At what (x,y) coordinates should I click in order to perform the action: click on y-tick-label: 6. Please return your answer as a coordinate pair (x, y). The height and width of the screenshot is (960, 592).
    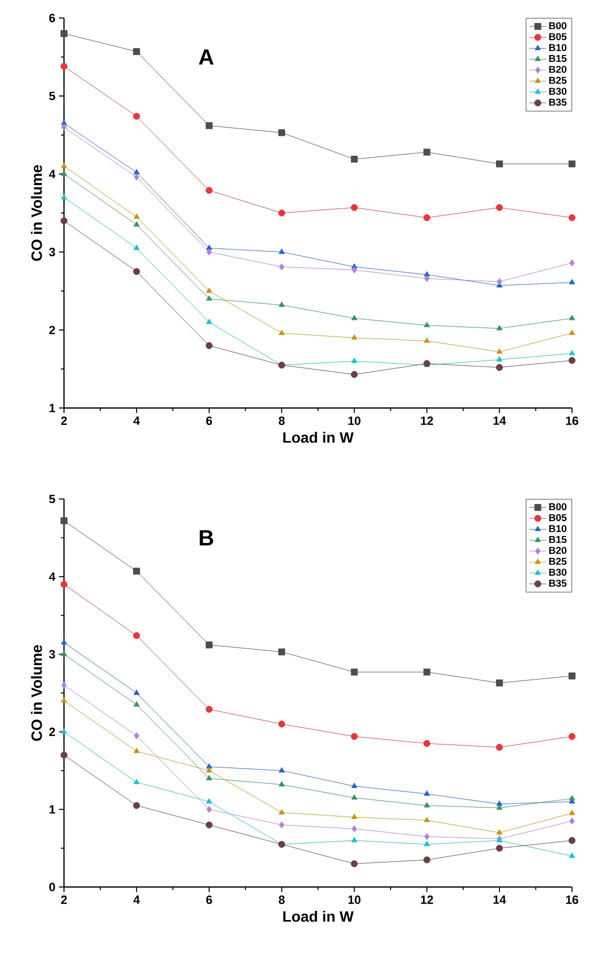
    Looking at the image, I should click on (52, 18).